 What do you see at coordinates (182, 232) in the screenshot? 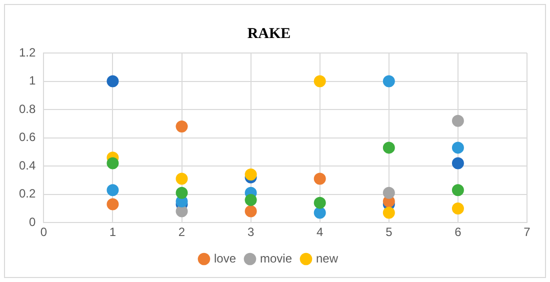
I see `x-tick-label: 2` at bounding box center [182, 232].